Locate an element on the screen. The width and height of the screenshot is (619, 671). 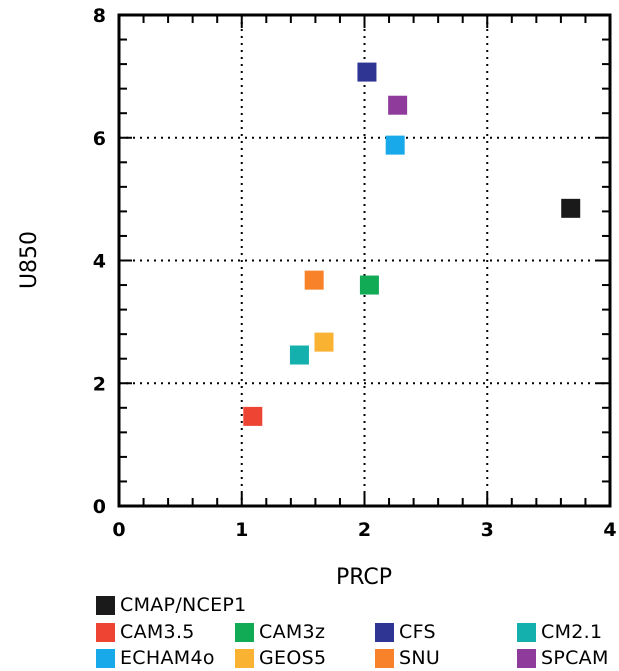
y-axis-label: U850 is located at coordinates (29, 260).